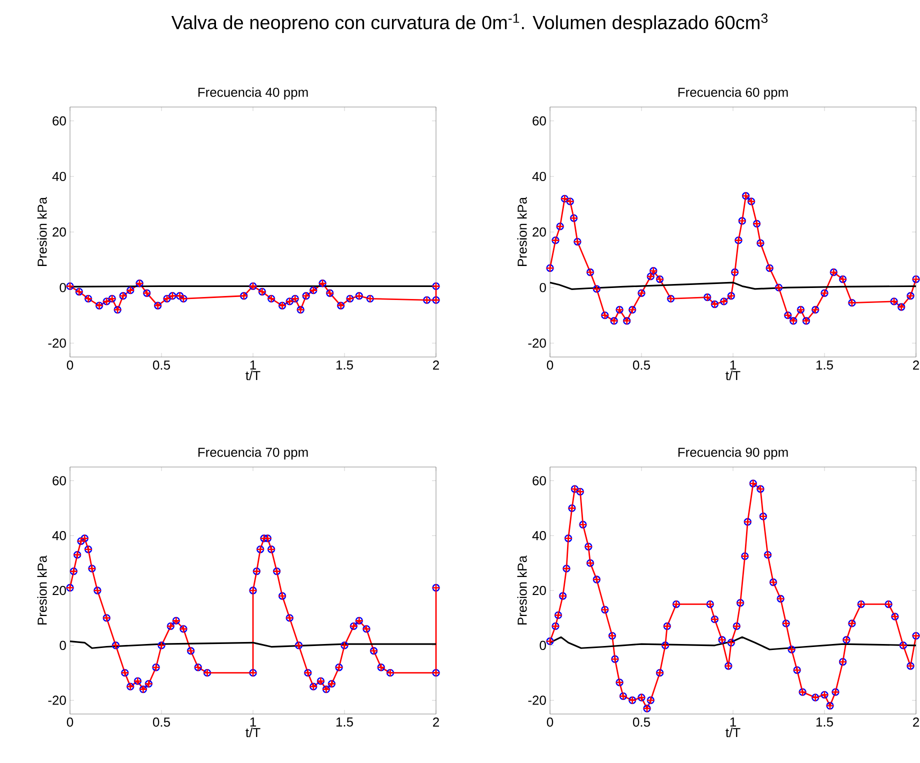  I want to click on text: Valva de neopreno con curvatura de 0m$^{-1}$. Volumen desplazado 60cm$^{3}$, so click(469, 24).